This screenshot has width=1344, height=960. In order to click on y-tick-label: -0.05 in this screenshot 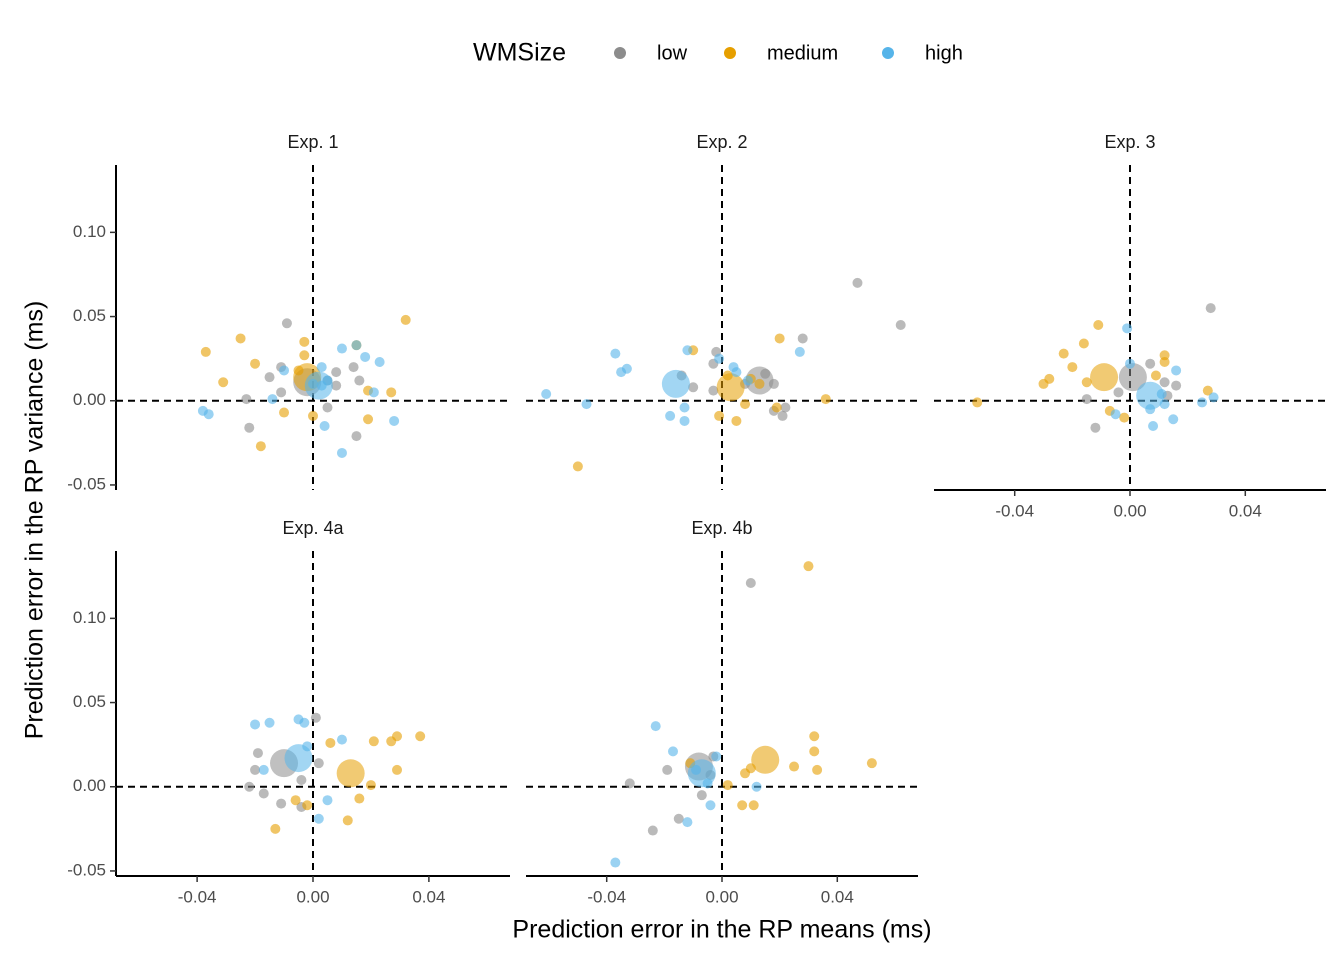, I will do `click(86, 869)`.